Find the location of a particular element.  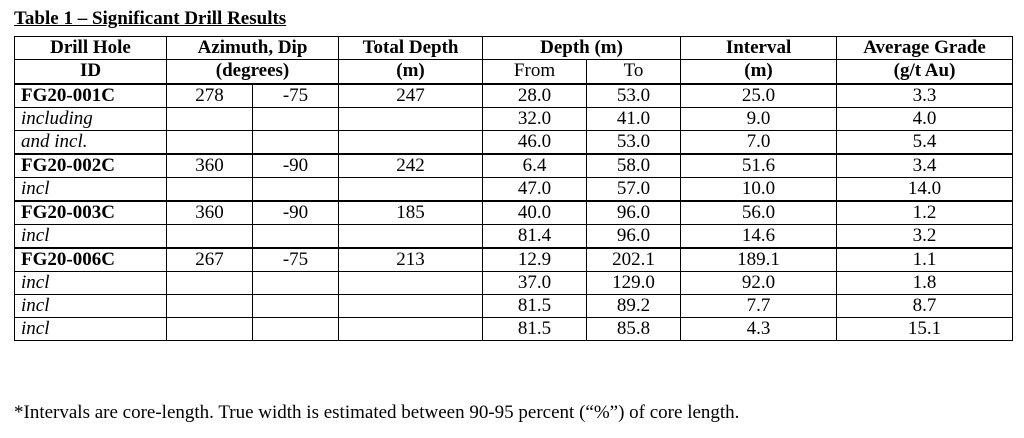

table-row: incl 37.0 129.0 92.0 1.8 is located at coordinates (514, 283).